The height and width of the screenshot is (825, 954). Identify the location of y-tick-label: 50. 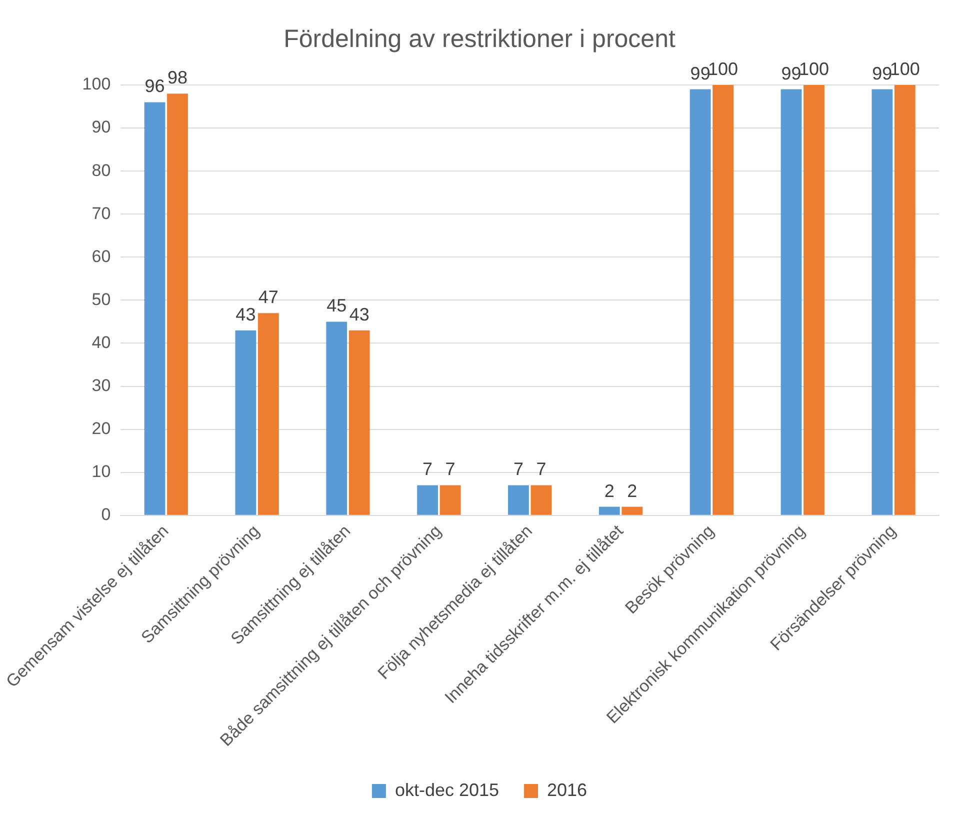
(101, 299).